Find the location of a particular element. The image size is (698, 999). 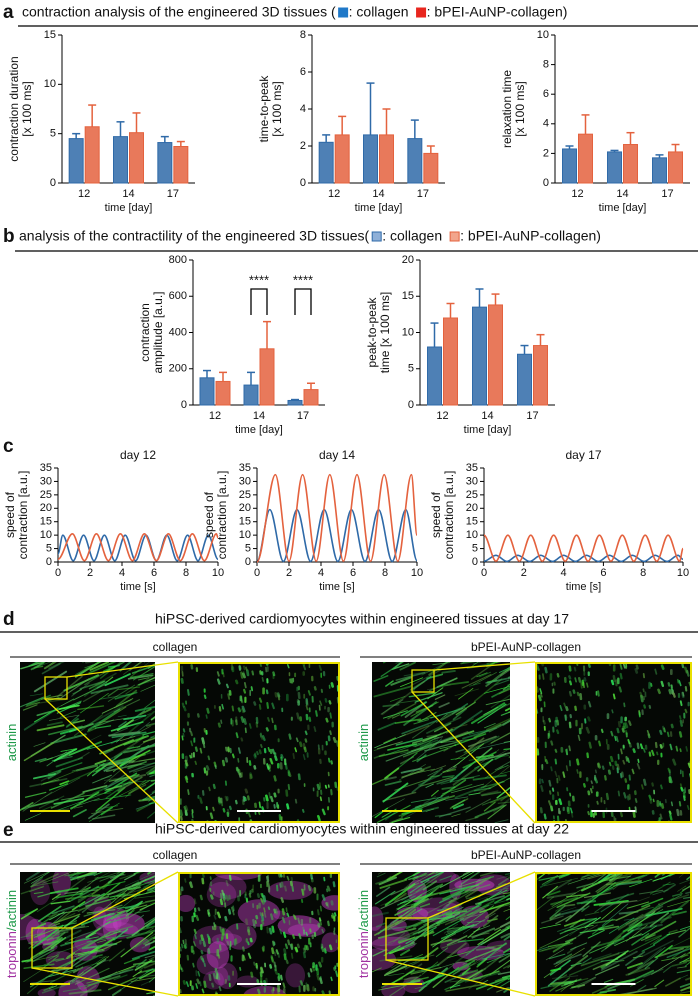

panel-label: b is located at coordinates (9, 236).